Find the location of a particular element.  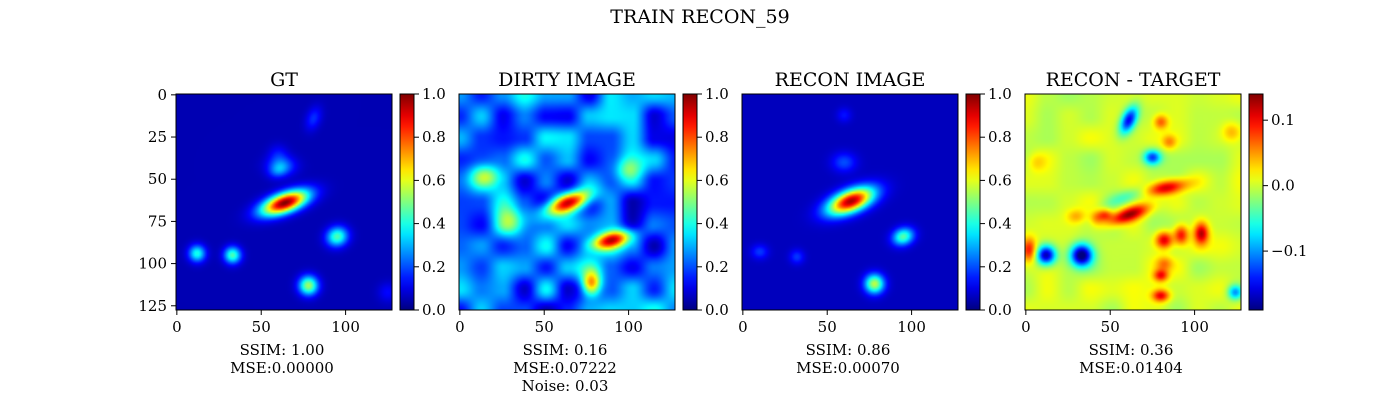

metric-caption-line: MSE:0.07222 is located at coordinates (565, 368).